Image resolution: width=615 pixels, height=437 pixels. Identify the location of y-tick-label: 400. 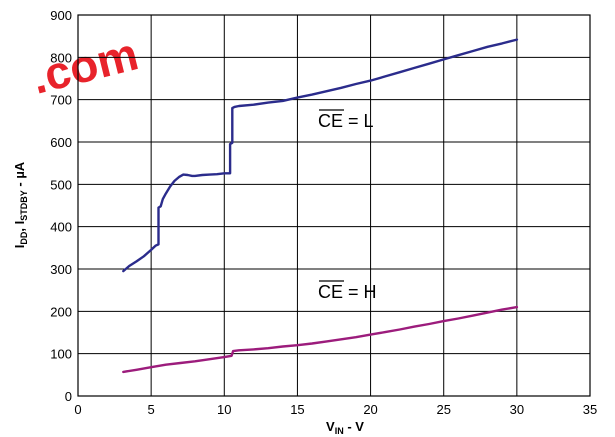
(61, 227).